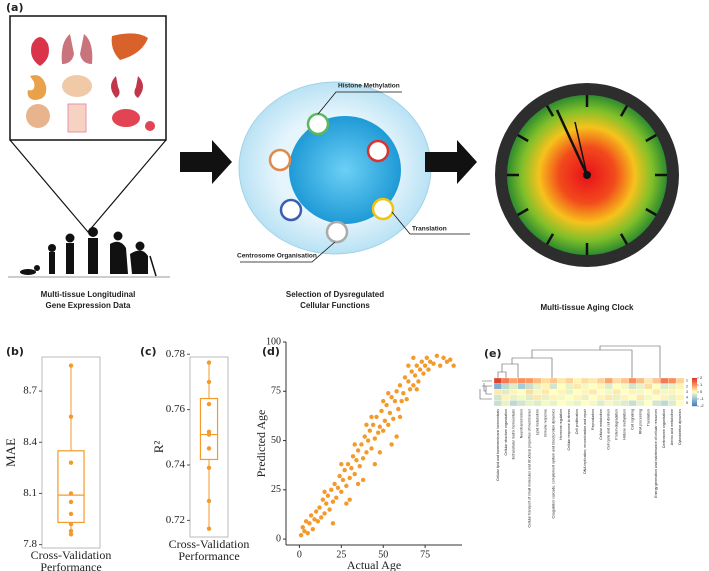  Describe the element at coordinates (648, 417) in the screenshot. I see `column-label: Translation` at that location.